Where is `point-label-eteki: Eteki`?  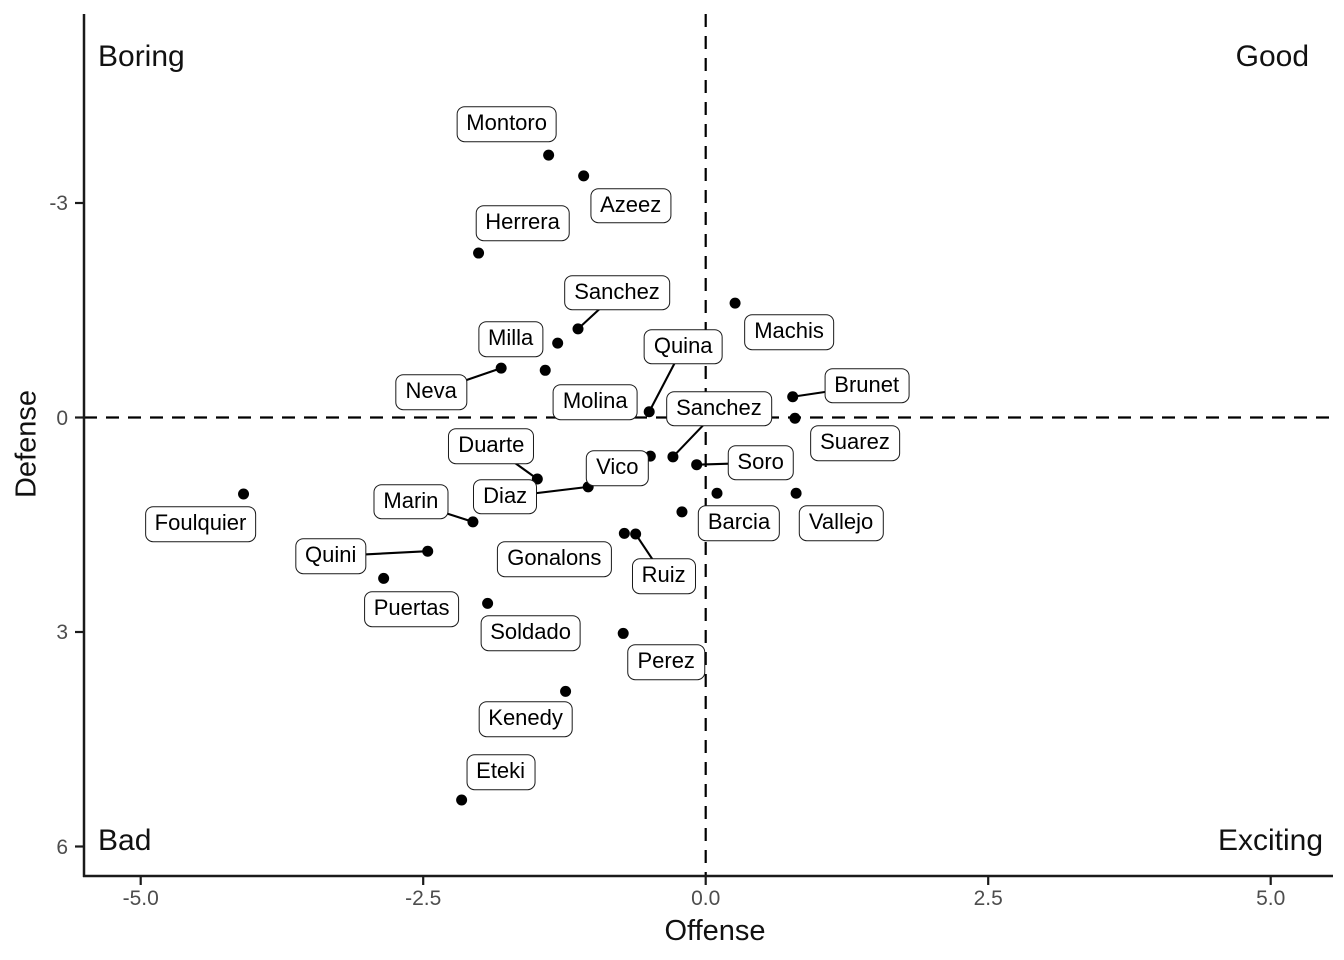 point-label-eteki: Eteki is located at coordinates (501, 772).